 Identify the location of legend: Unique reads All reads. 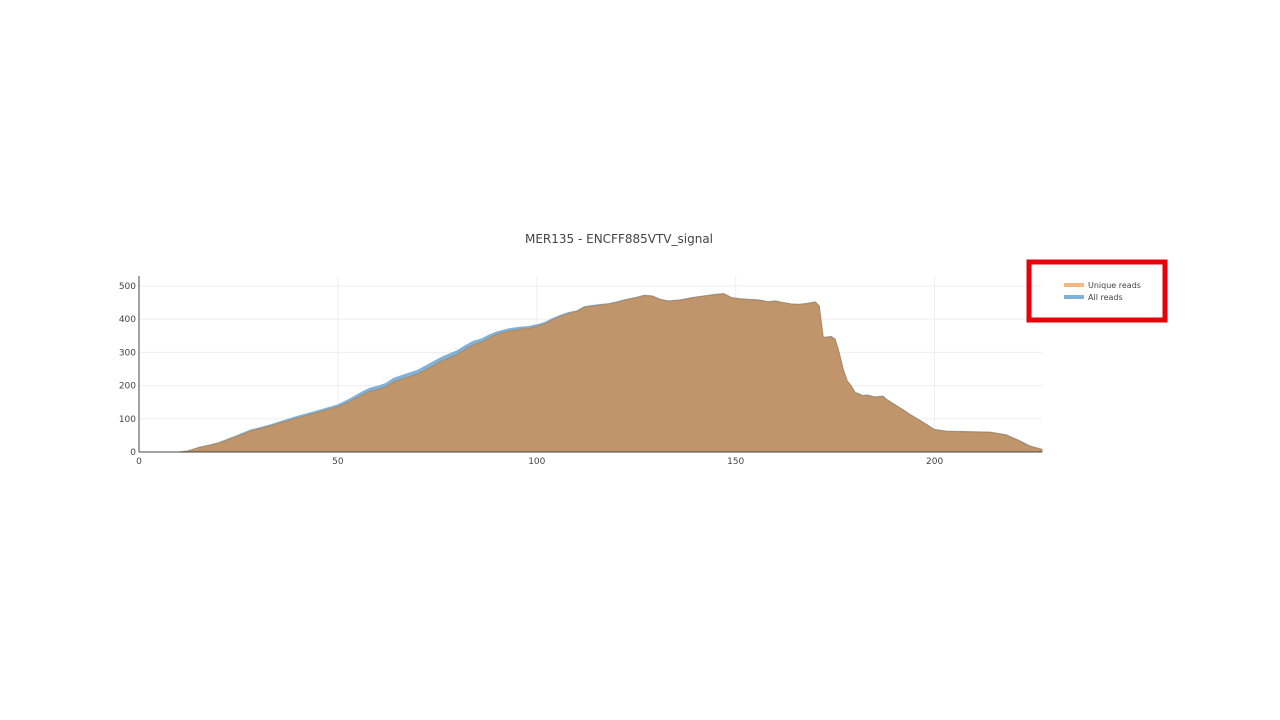
(1102, 291).